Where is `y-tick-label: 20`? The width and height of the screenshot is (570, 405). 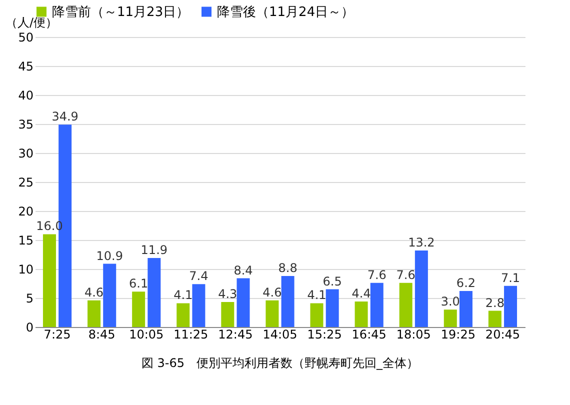 y-tick-label: 20 is located at coordinates (26, 211).